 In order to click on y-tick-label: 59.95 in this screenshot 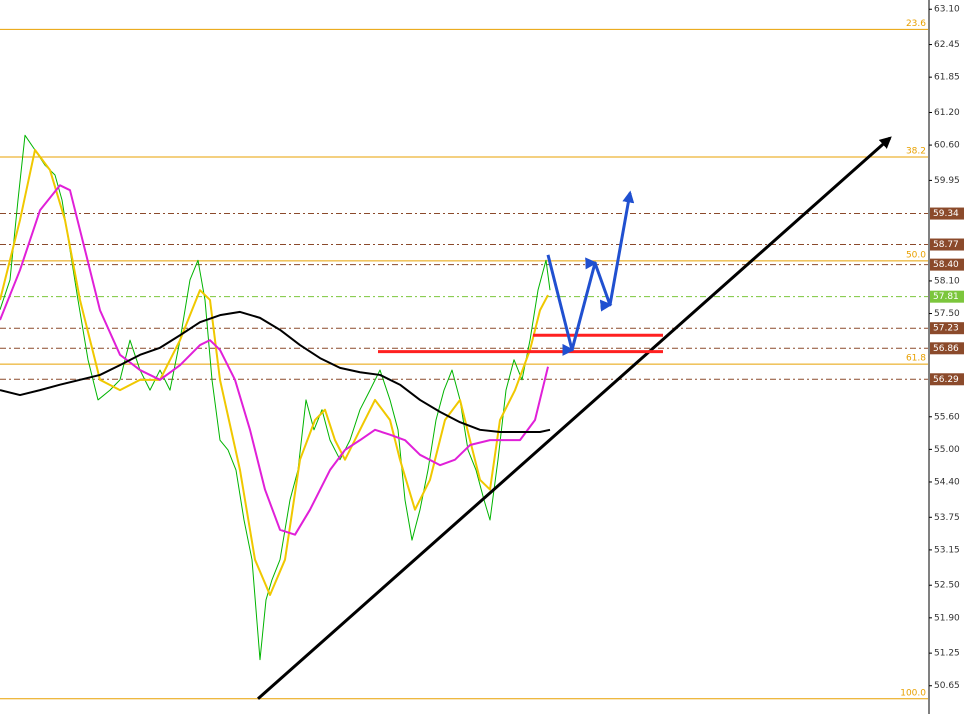, I will do `click(947, 181)`.